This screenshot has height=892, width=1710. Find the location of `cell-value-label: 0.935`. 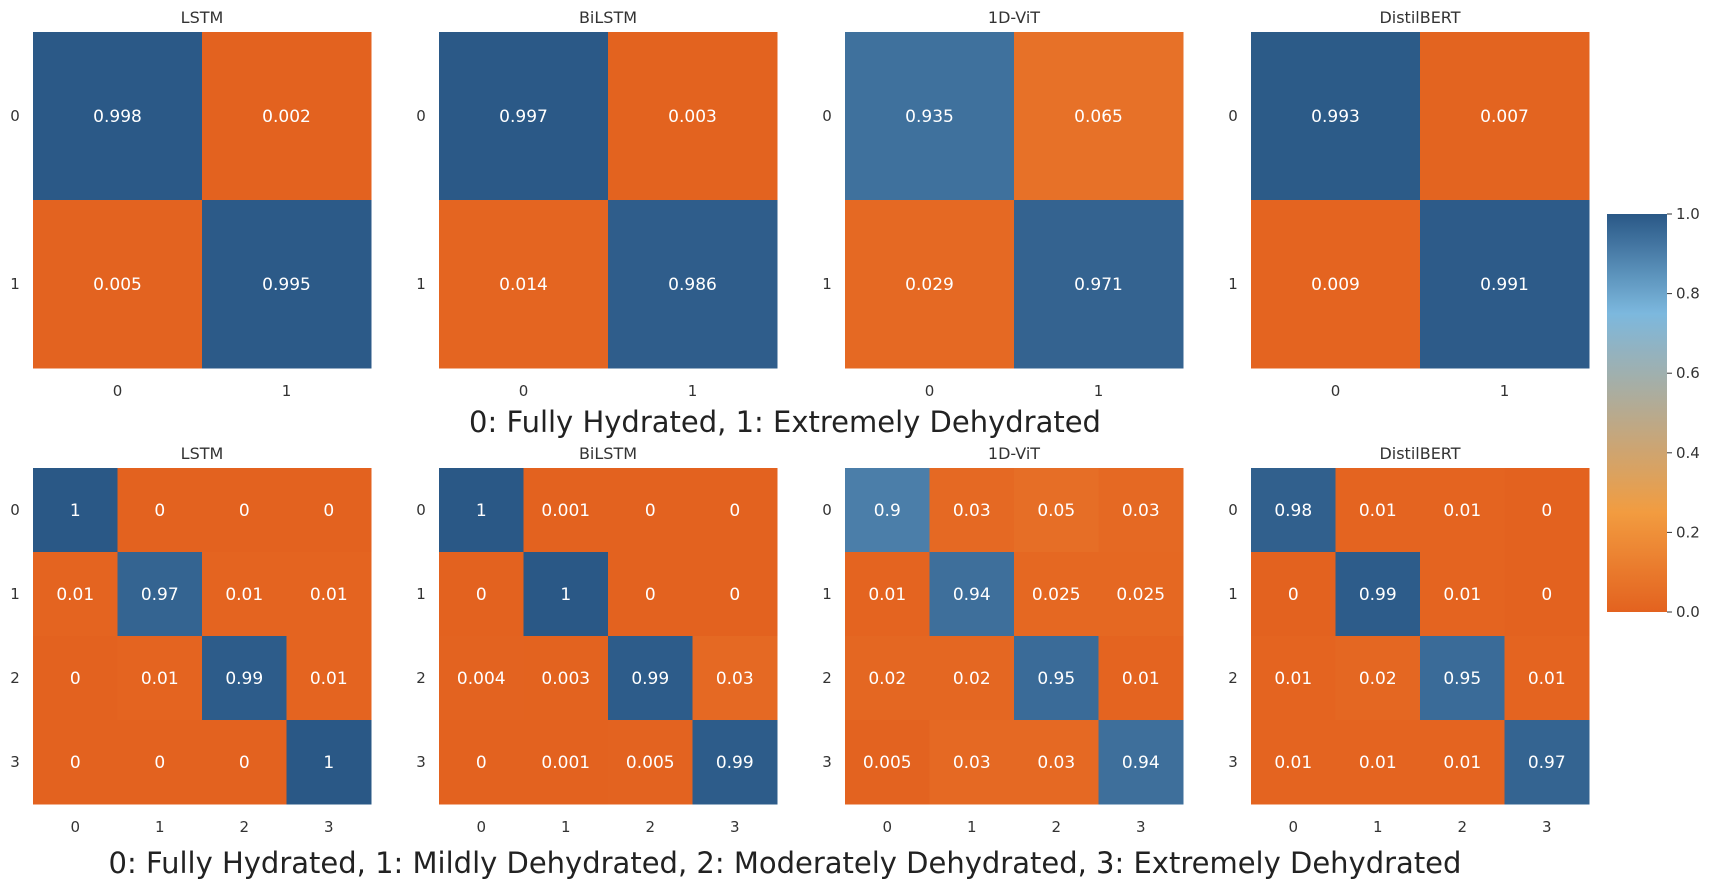

cell-value-label: 0.935 is located at coordinates (929, 117).